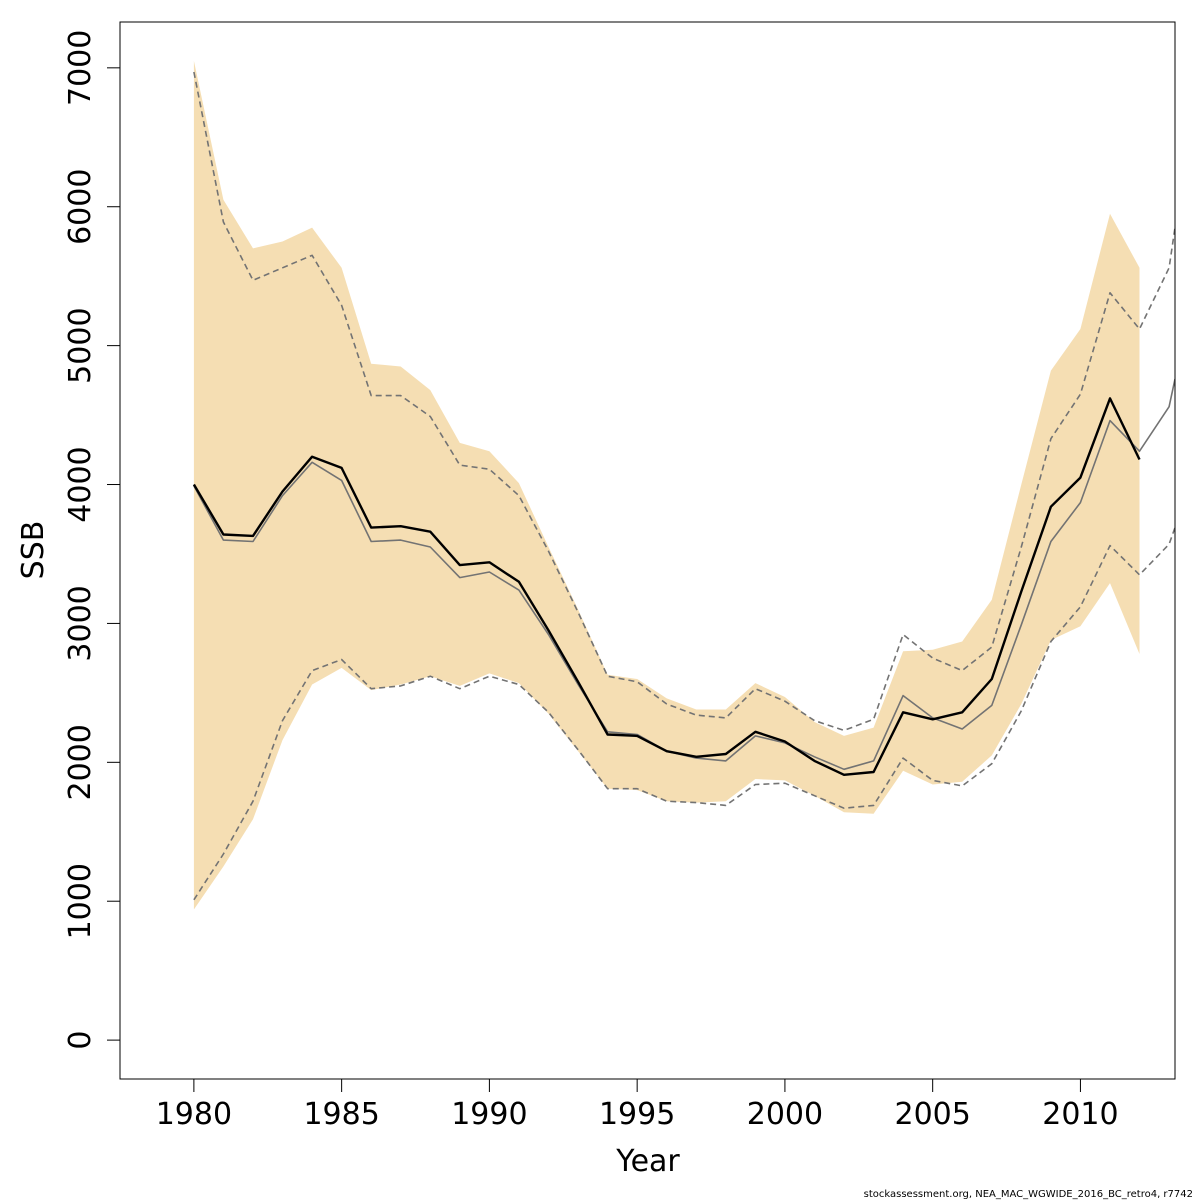 Image resolution: width=1200 pixels, height=1200 pixels. What do you see at coordinates (932, 1114) in the screenshot?
I see `x-tick-label: 2005` at bounding box center [932, 1114].